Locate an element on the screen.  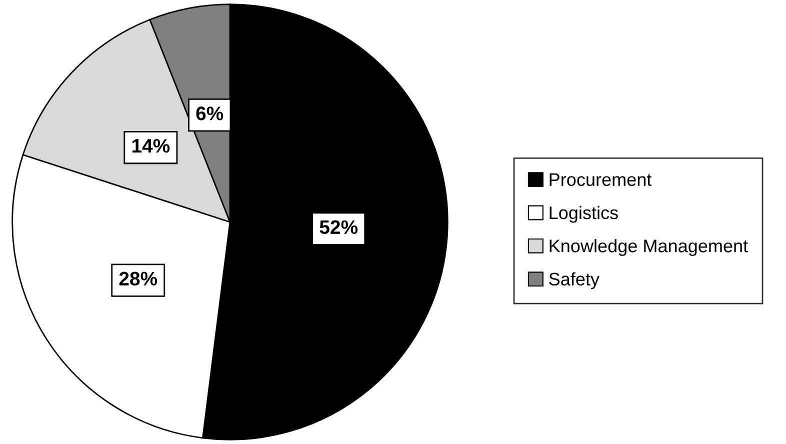
data-label: 6% is located at coordinates (210, 113).